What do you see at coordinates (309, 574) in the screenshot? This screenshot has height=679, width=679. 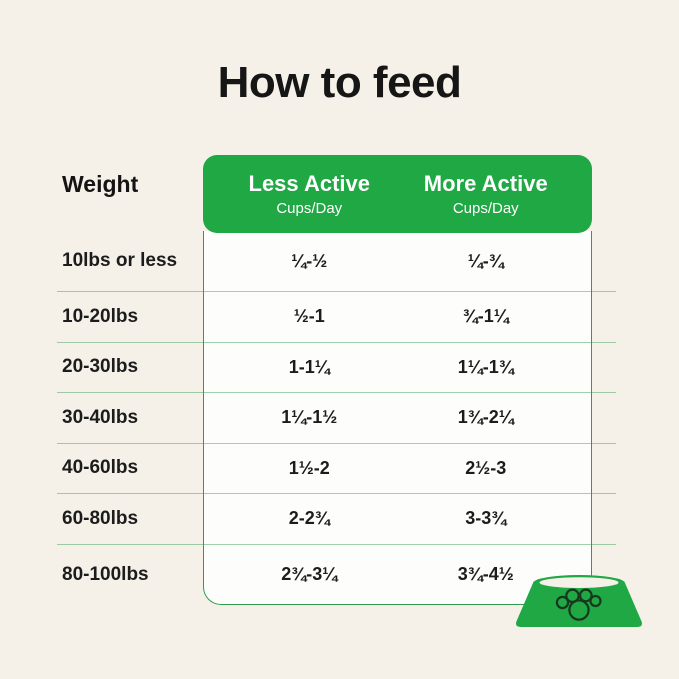 I see `row-less-active-value: 2¾-3¼` at bounding box center [309, 574].